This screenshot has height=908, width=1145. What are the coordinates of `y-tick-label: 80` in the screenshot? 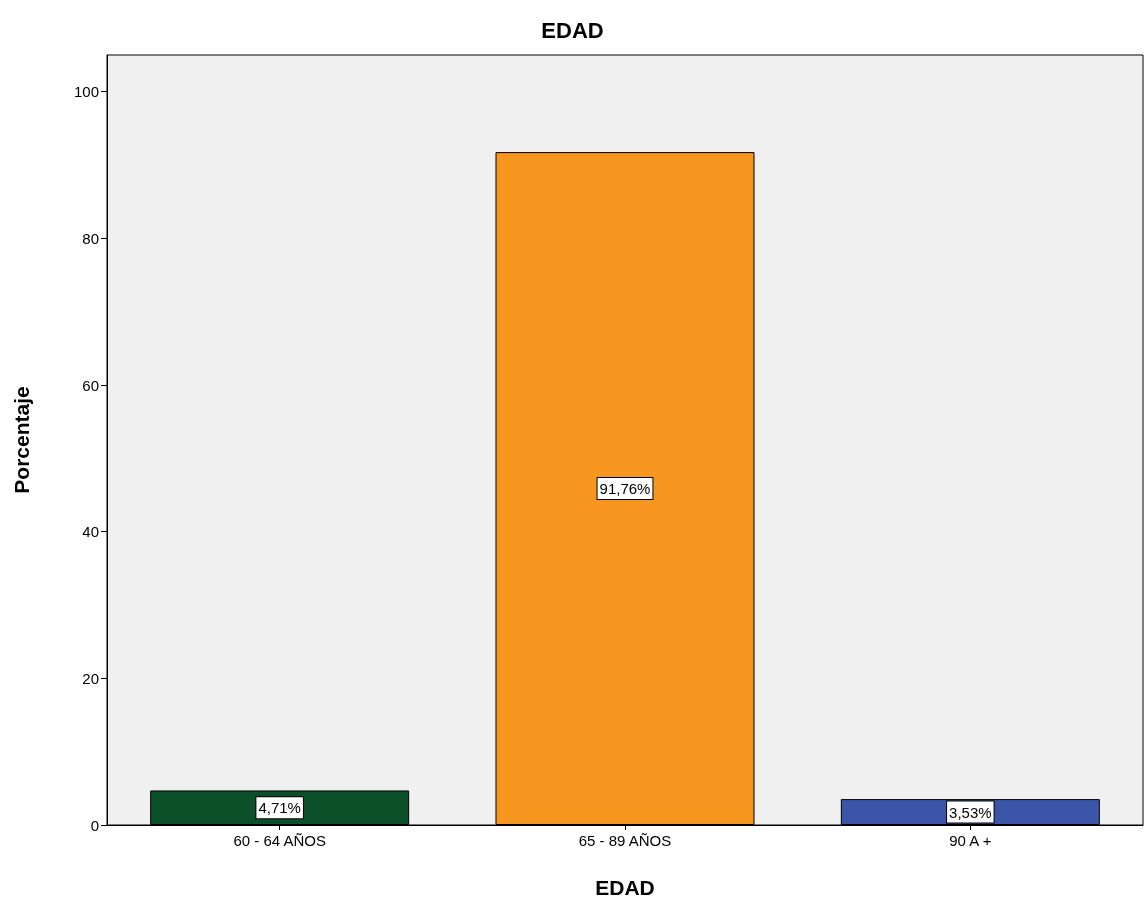 It's located at (90, 238).